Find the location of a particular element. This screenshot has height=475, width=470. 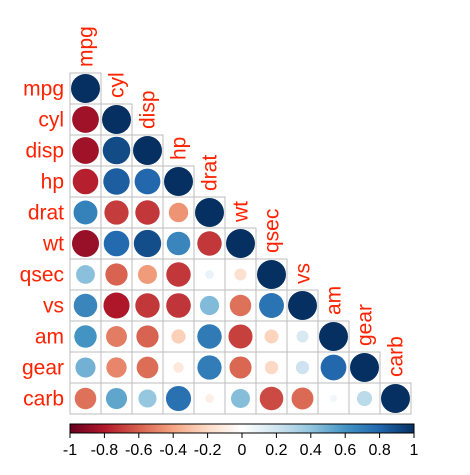

colorbar-gradient is located at coordinates (242, 428).